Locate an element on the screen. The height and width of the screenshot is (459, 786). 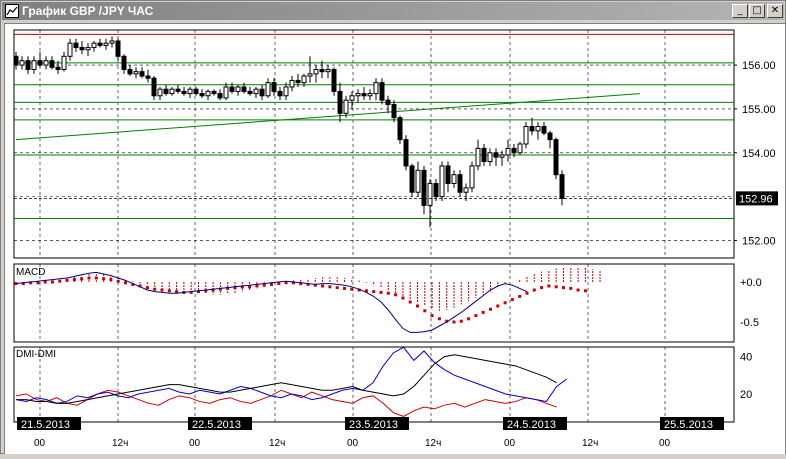
dmi-minus-line is located at coordinates (286, 403).